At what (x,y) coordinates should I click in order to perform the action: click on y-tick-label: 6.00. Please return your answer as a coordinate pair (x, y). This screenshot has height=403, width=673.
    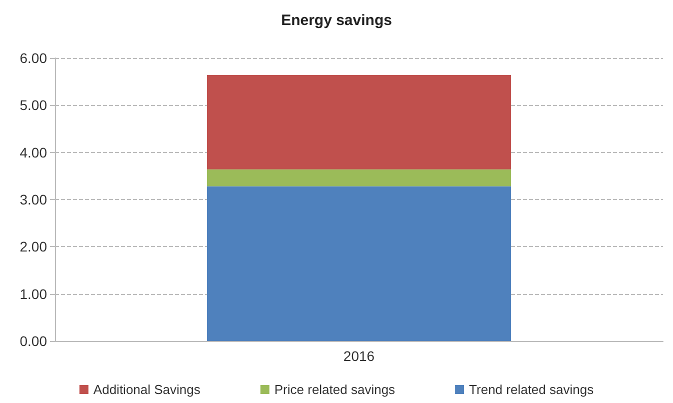
    Looking at the image, I should click on (34, 58).